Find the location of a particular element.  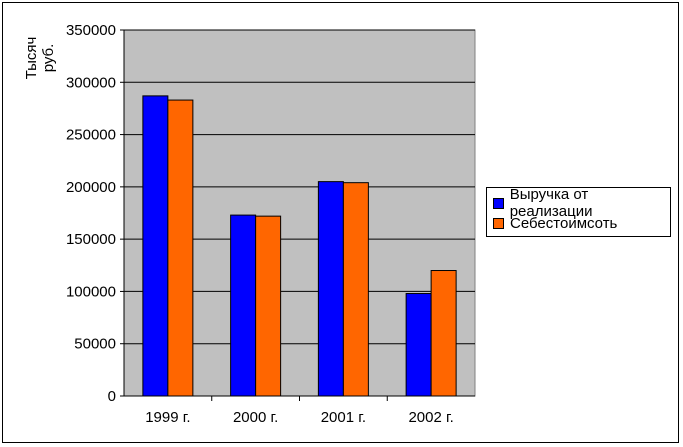

legend-label-cost: Себестоимсоть is located at coordinates (564, 223).